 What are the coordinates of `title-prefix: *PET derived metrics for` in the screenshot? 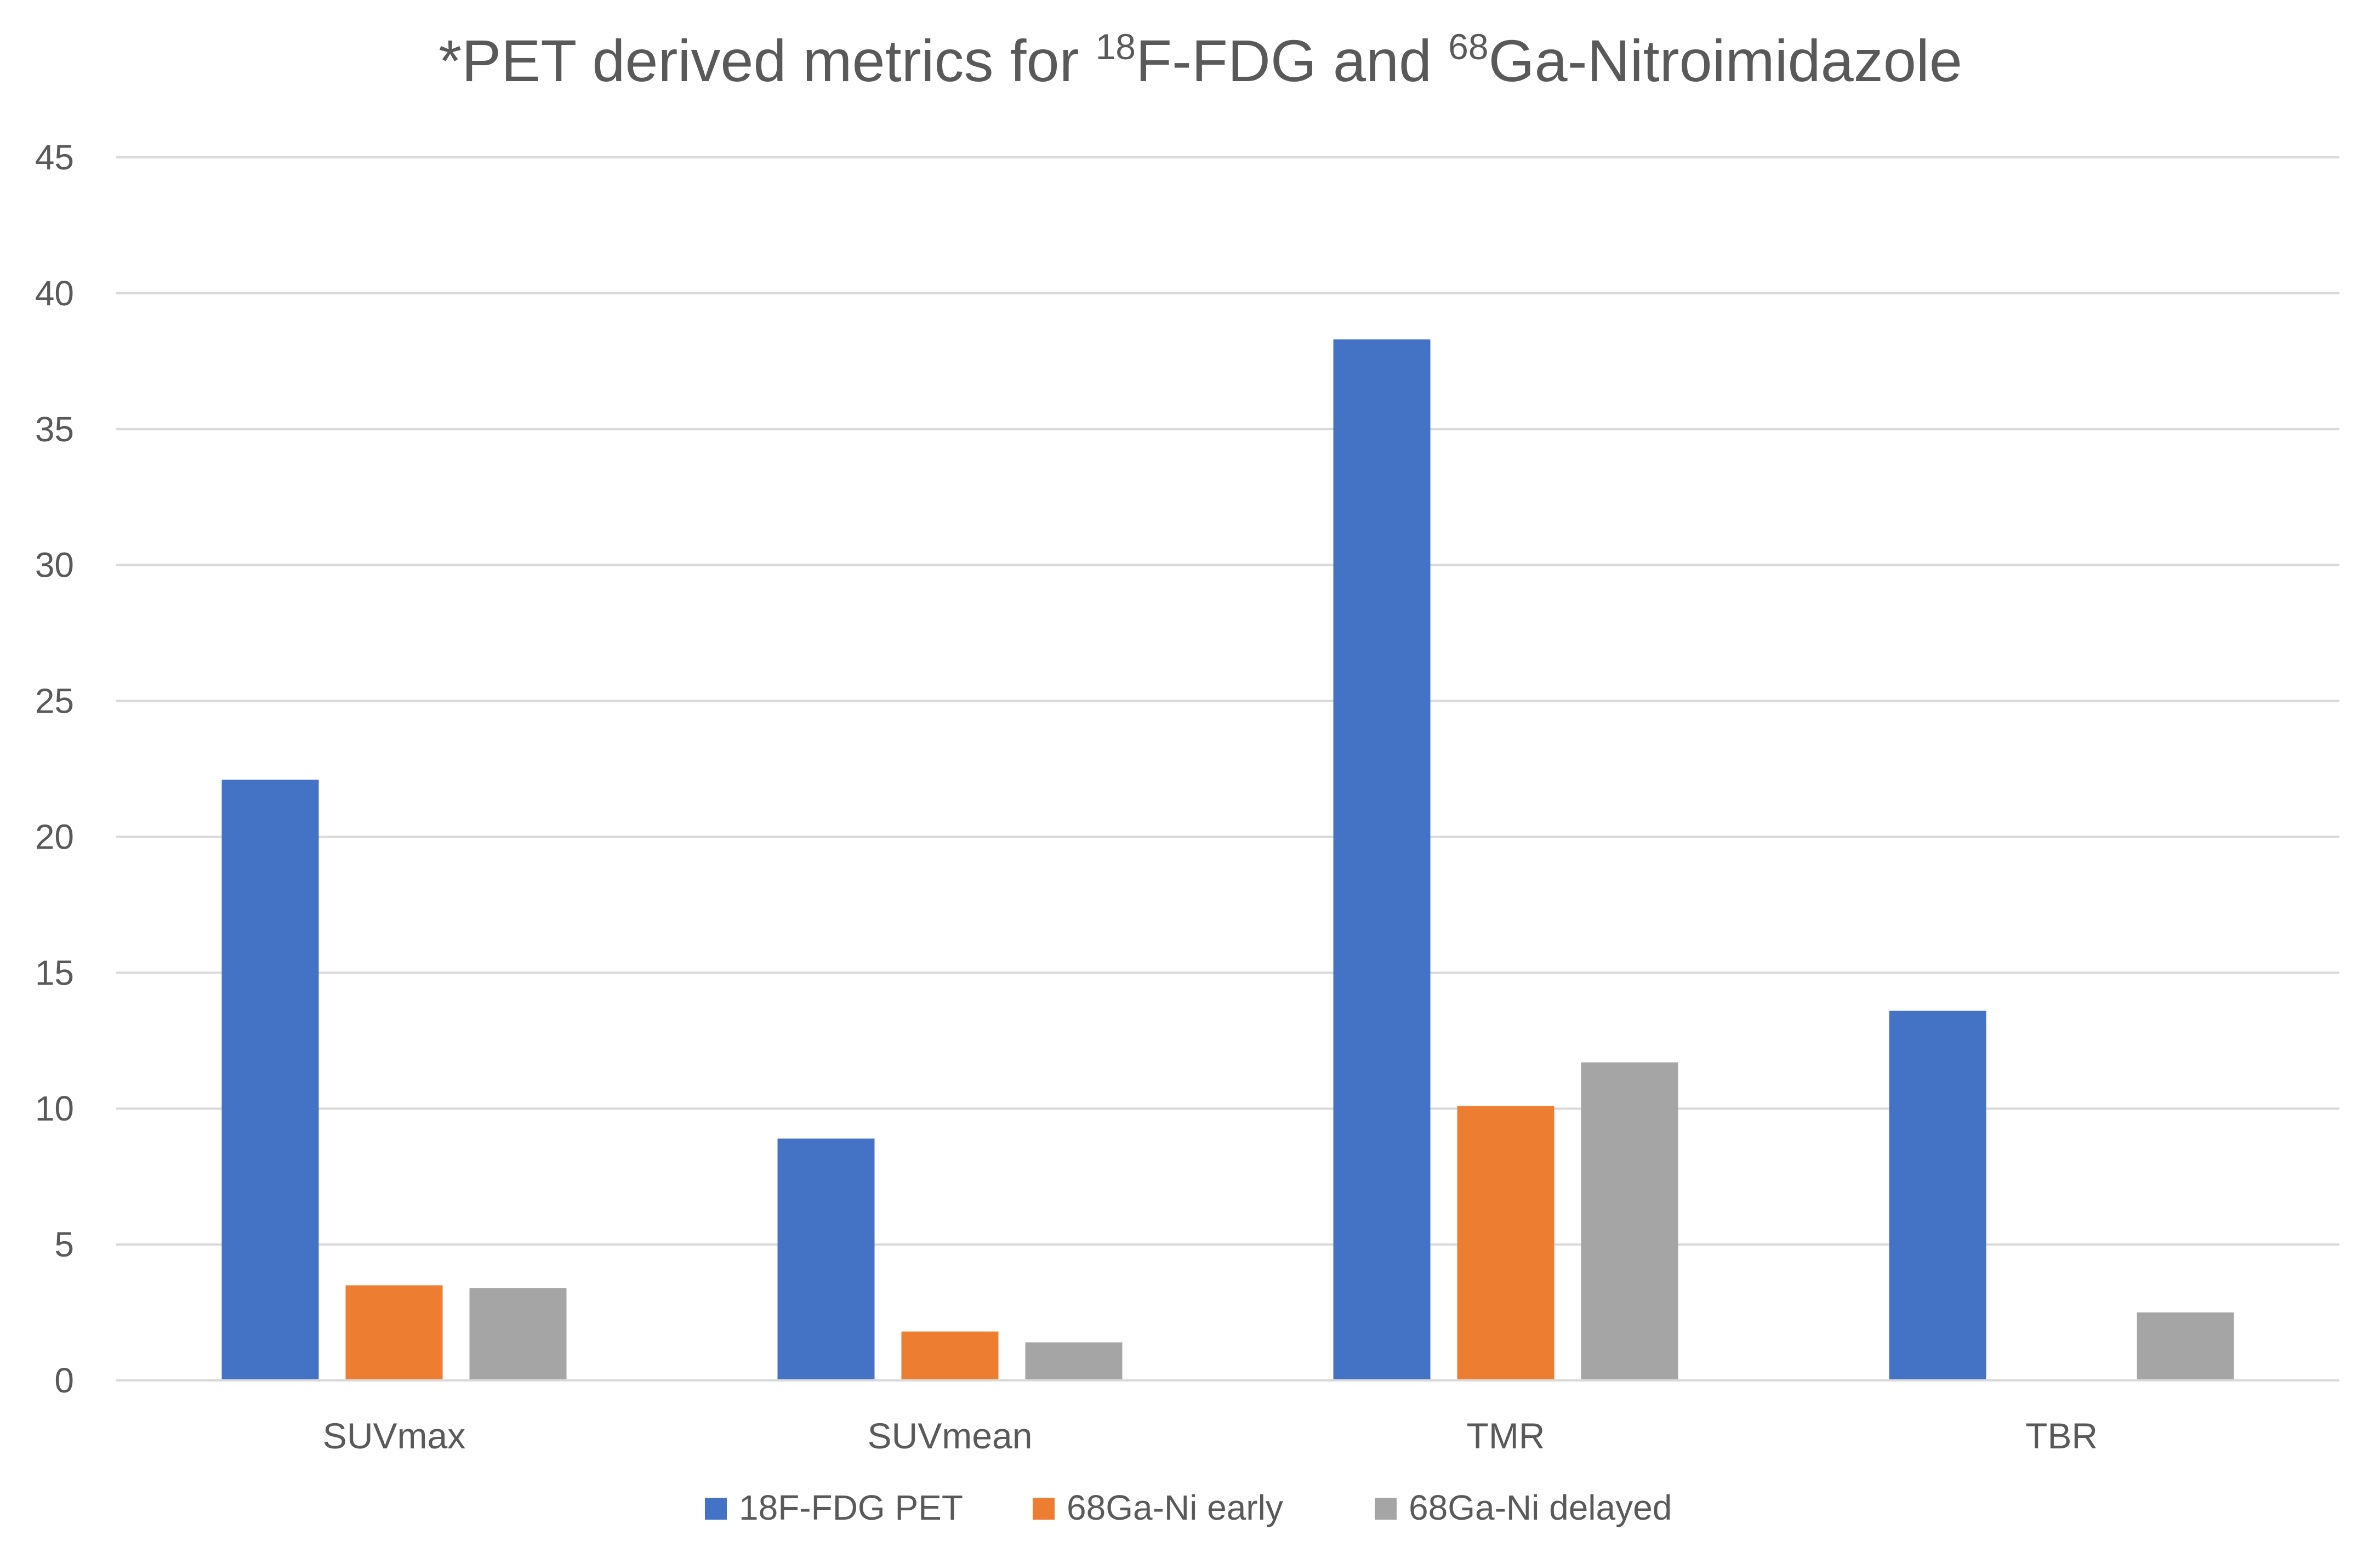 It's located at (767, 60).